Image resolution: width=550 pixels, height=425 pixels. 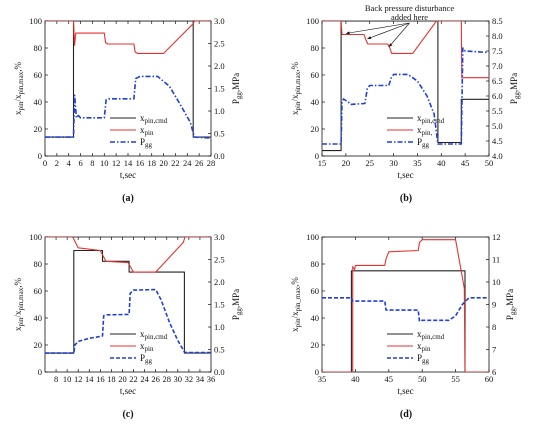 What do you see at coordinates (497, 51) in the screenshot?
I see `y2-tick-label: 7.5` at bounding box center [497, 51].